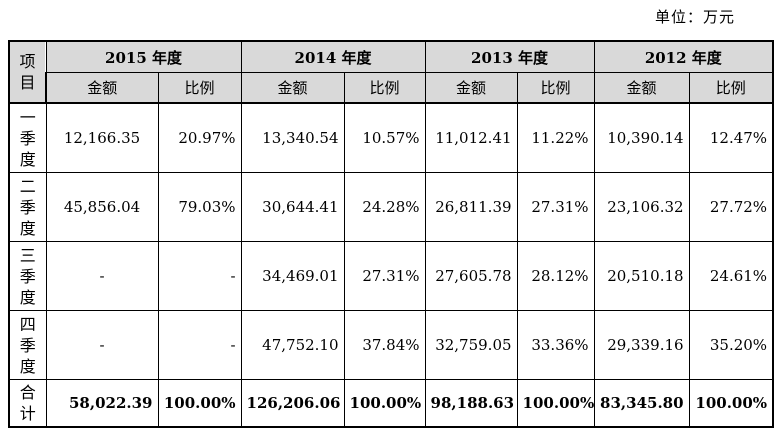 The image size is (779, 436). Describe the element at coordinates (292, 403) in the screenshot. I see `total-amount-cell: 126,206.06` at that location.